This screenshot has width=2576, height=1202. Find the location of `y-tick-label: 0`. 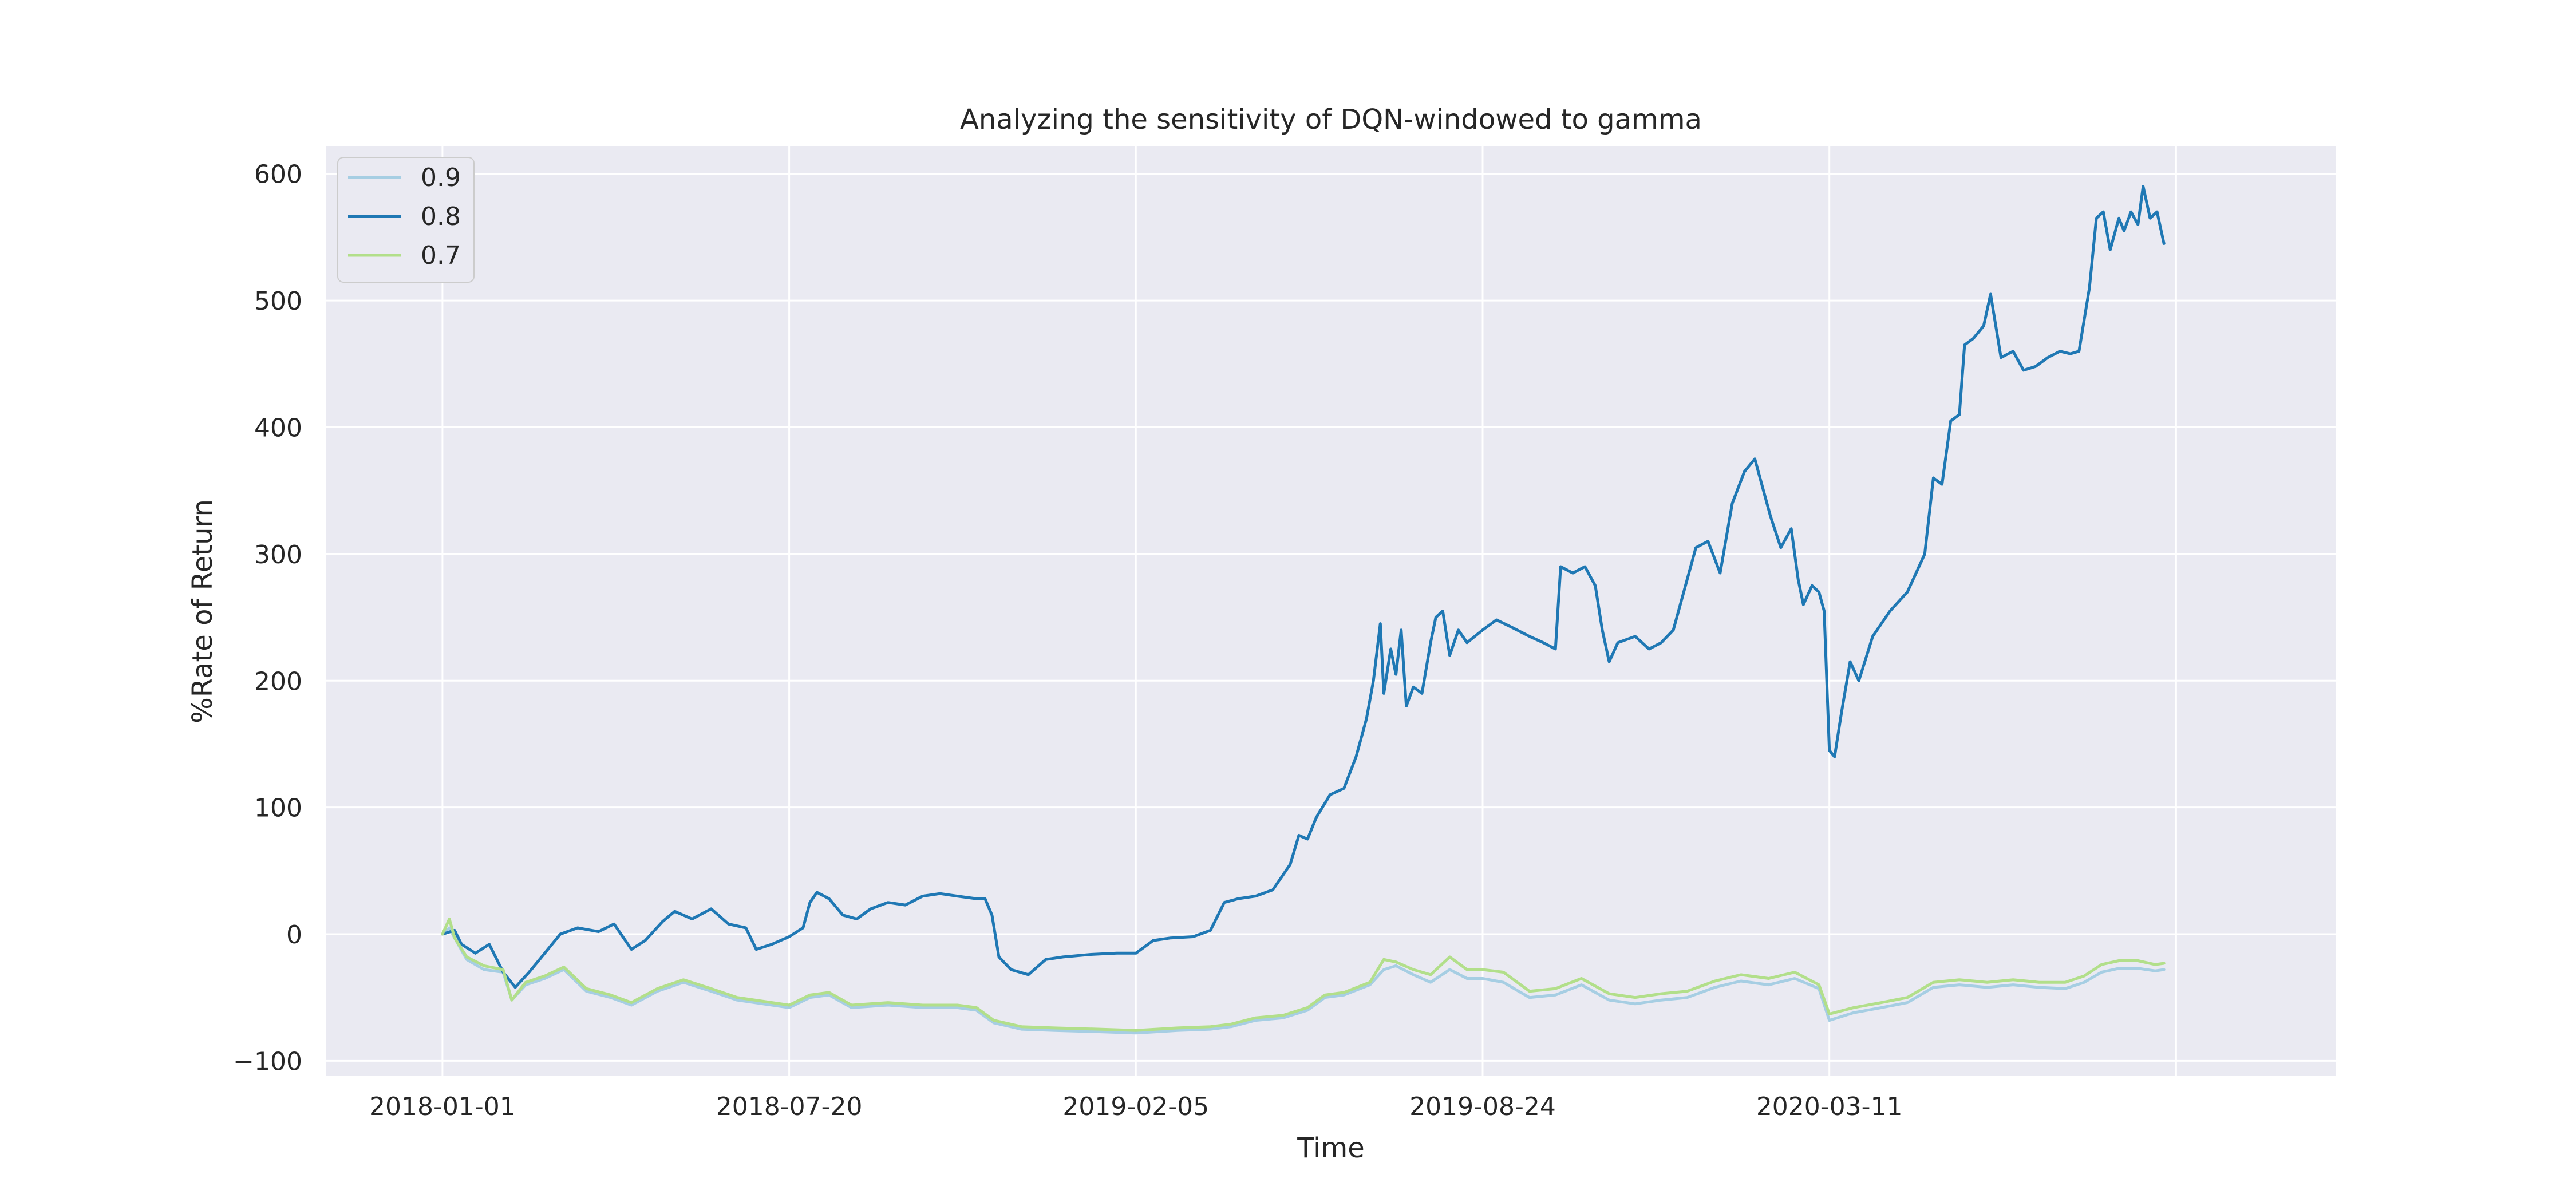

y-tick-label: 0 is located at coordinates (294, 935).